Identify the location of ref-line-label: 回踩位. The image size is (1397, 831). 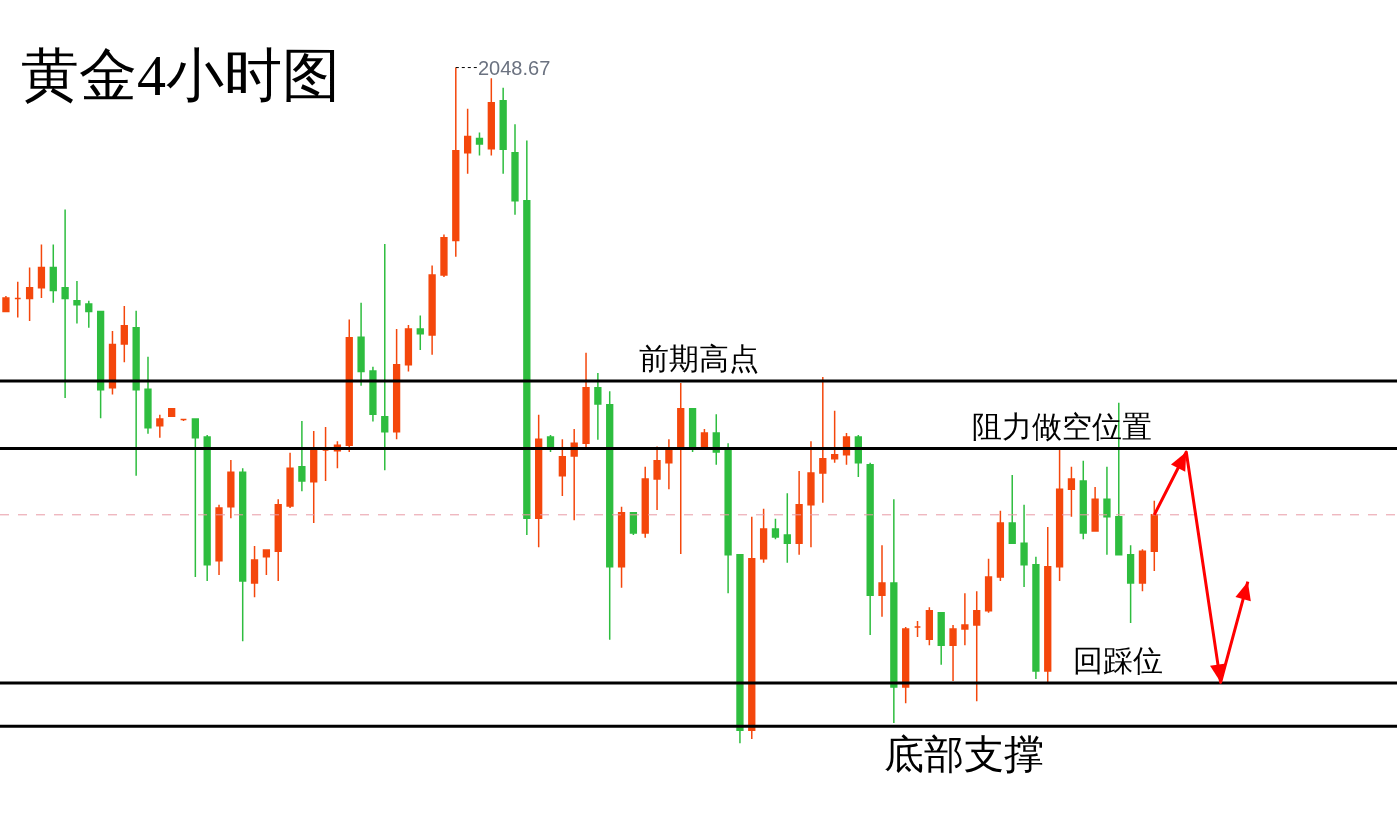
(1118, 660).